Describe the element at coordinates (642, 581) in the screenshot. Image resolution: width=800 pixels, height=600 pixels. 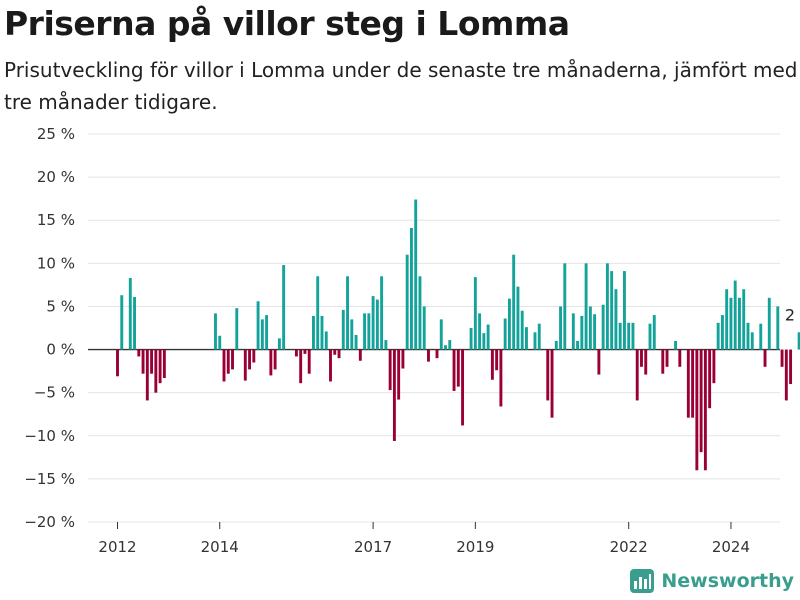
I see `bar-chart-logo-icon` at that location.